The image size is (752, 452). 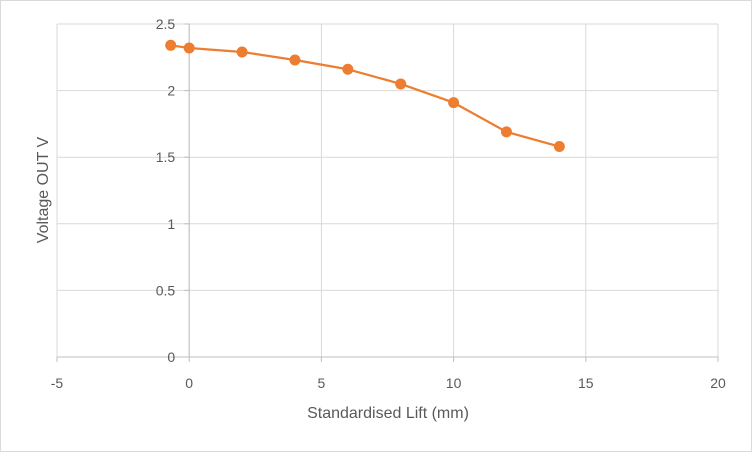 I want to click on x-tick-label: 5, so click(x=322, y=383).